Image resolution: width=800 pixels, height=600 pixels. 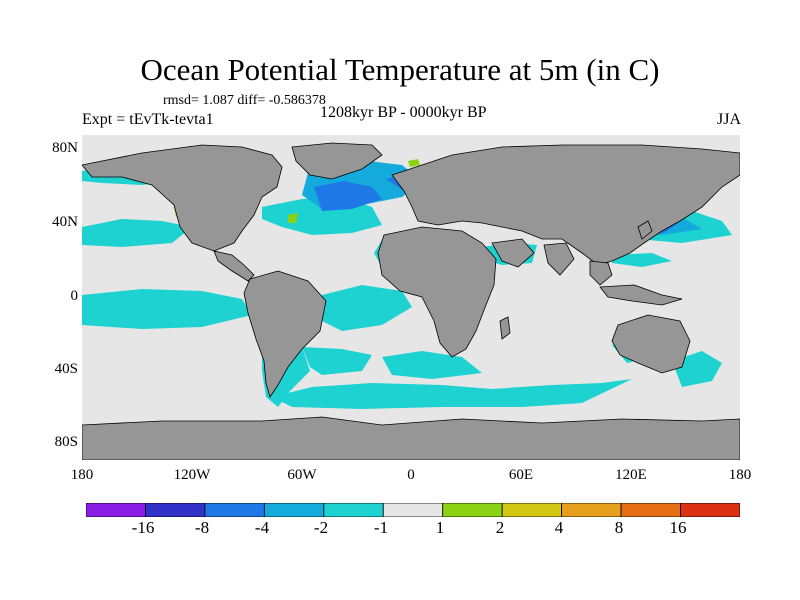 I want to click on colorbar-label: 1, so click(x=440, y=527).